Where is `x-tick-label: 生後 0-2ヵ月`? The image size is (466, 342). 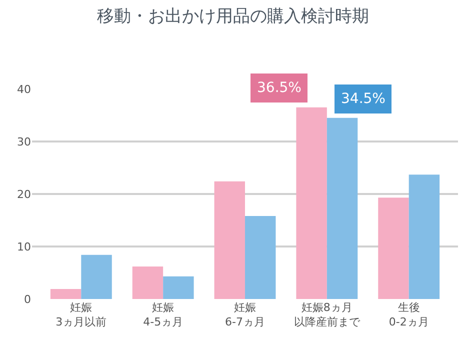 x-tick-label: 生後 0-2ヵ月 is located at coordinates (408, 314).